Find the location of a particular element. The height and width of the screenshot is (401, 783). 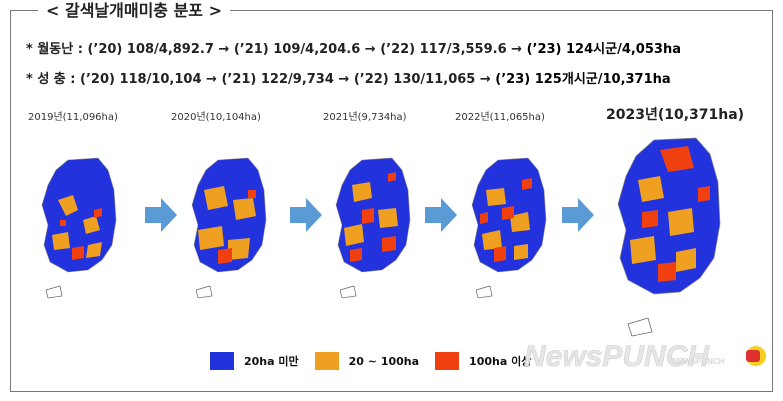

map-2023 is located at coordinates (669, 237).